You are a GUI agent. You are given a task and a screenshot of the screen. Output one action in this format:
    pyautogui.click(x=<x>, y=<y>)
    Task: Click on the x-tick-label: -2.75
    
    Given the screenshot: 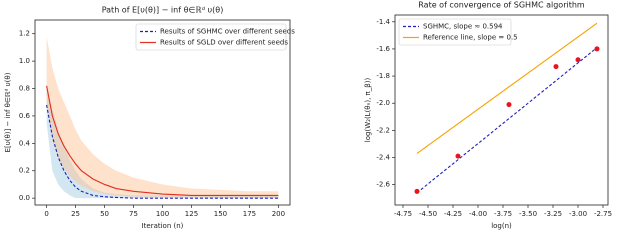 What is the action you would take?
    pyautogui.click(x=603, y=214)
    